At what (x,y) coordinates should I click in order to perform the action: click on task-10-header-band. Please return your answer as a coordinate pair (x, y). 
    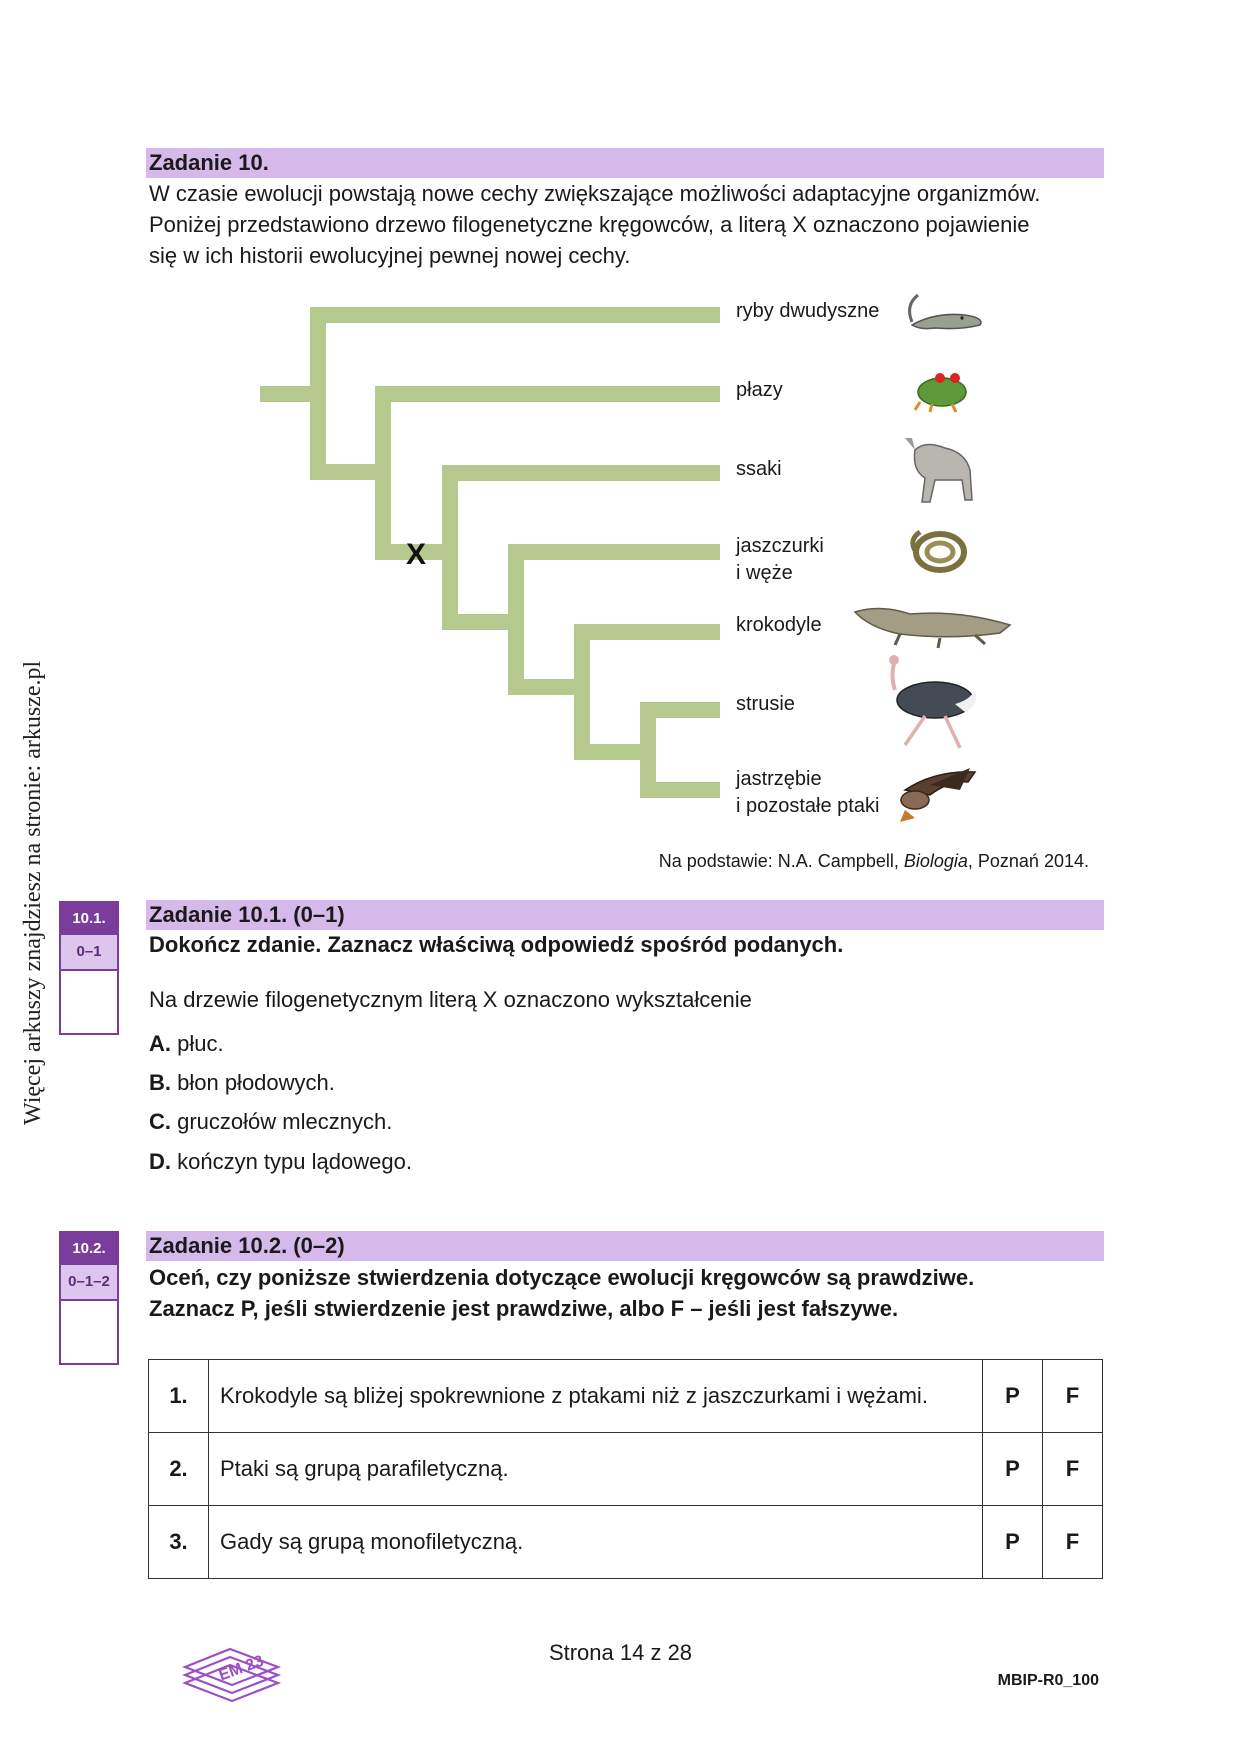
    Looking at the image, I should click on (625, 163).